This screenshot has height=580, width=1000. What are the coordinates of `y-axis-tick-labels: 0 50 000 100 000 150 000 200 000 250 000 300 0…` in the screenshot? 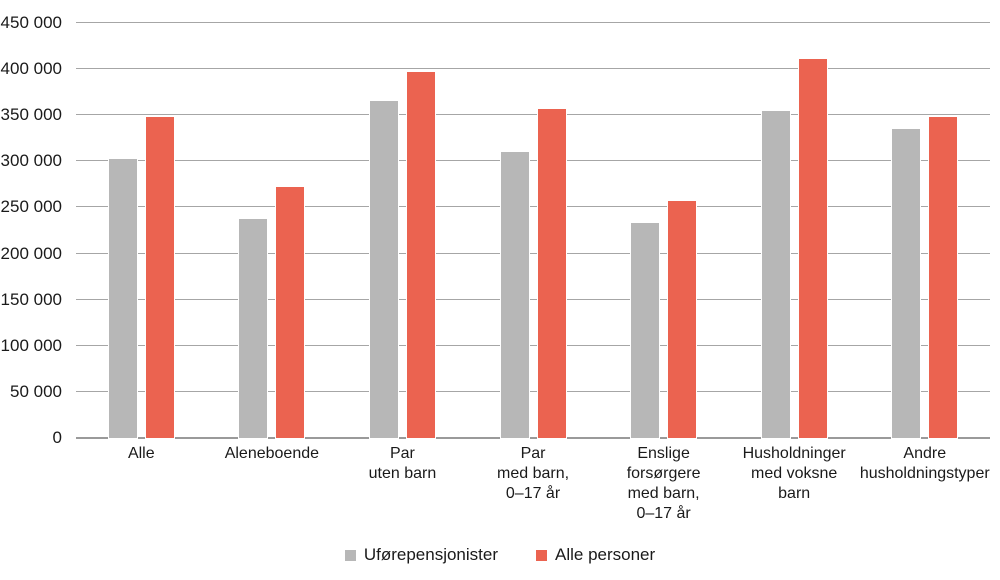 It's located at (31, 230).